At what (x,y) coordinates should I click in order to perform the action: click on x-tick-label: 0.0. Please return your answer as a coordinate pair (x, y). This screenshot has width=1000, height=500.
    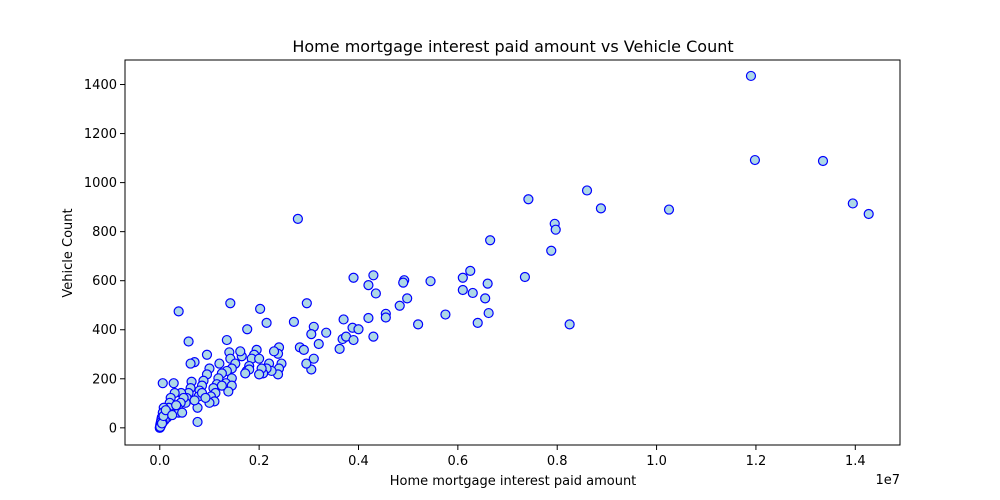
    Looking at the image, I should click on (159, 461).